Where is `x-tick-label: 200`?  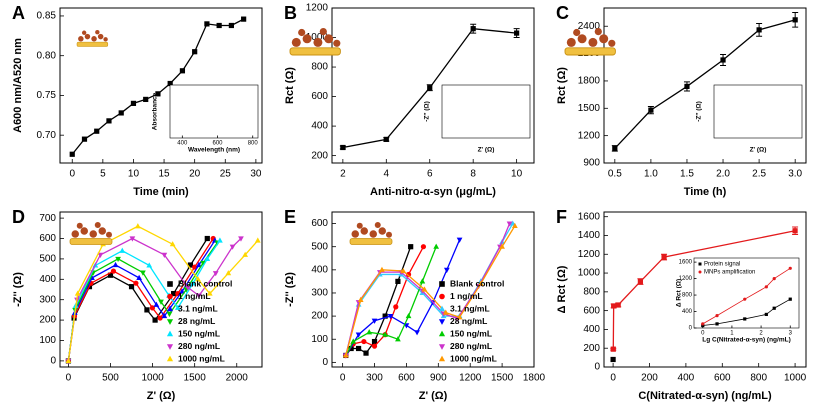 x-tick-label: 200 is located at coordinates (649, 378).